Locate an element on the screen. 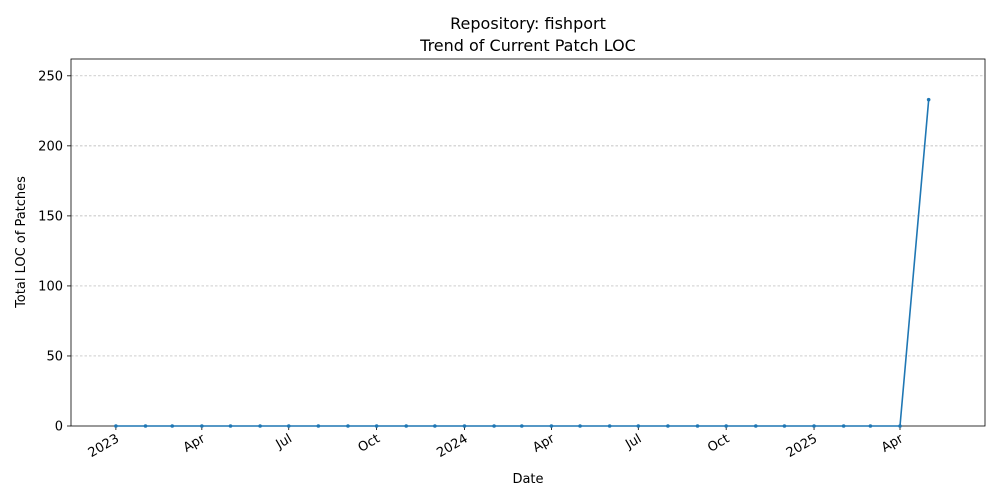 The height and width of the screenshot is (500, 1000). x-tick-label: 2024 is located at coordinates (452, 446).